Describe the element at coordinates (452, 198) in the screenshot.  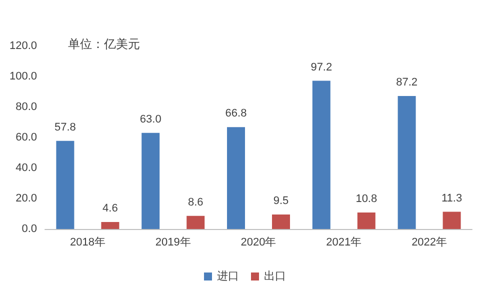
I see `data-label: 11.3` at that location.